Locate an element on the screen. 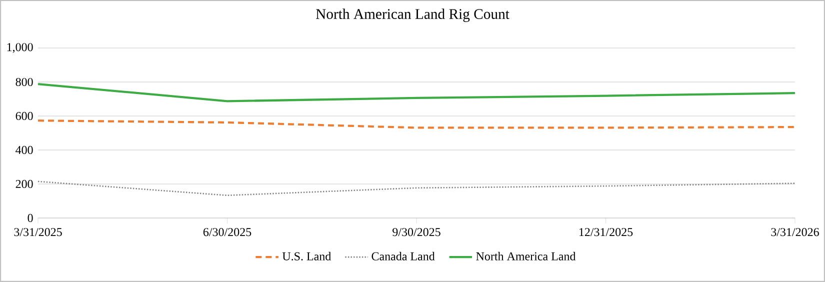 This screenshot has height=282, width=825. y-tick-label: 200 is located at coordinates (24, 184).